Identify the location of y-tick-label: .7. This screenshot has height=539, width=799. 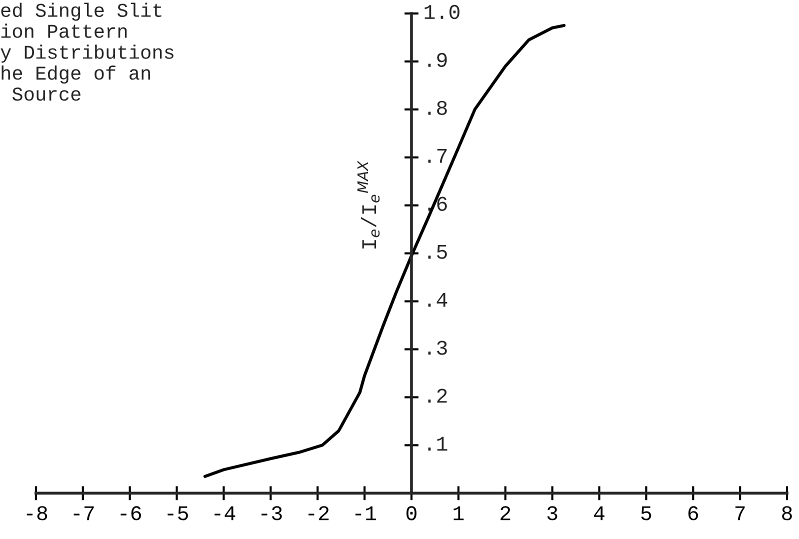
(437, 156).